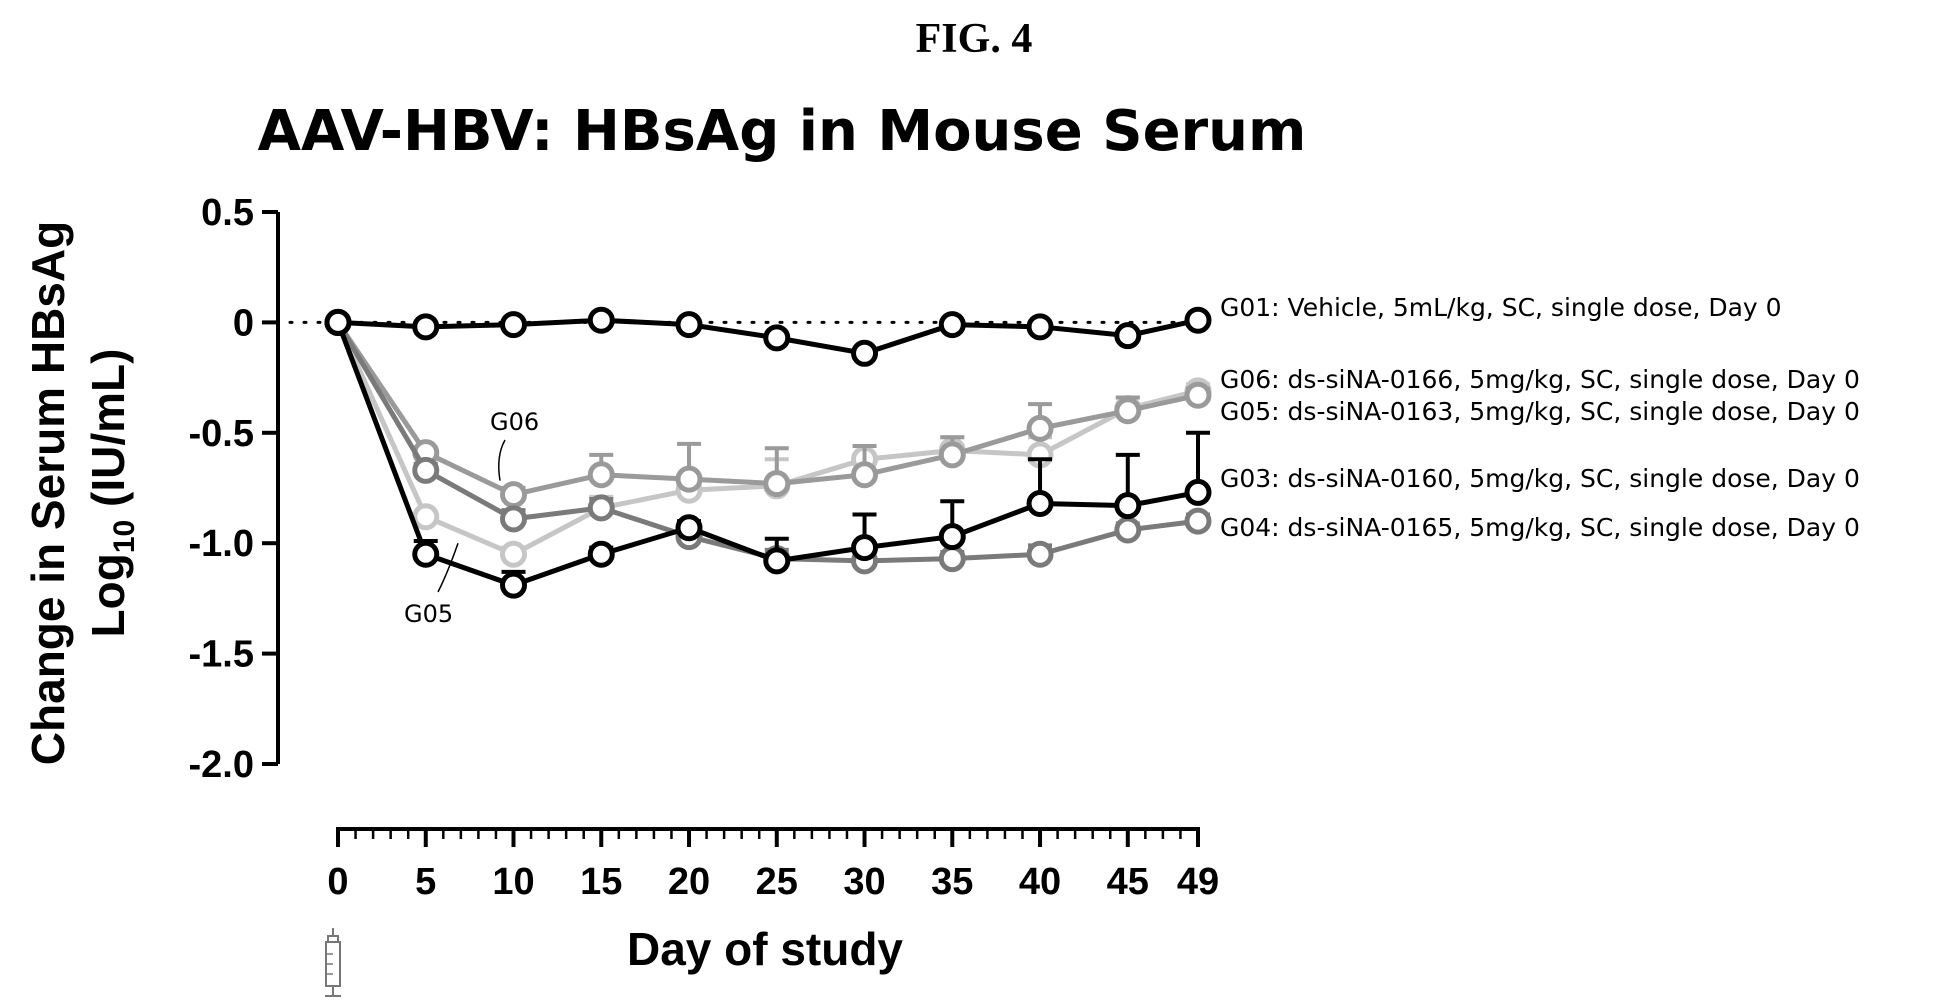  I want to click on y-tick-label: 0.5, so click(227, 213).